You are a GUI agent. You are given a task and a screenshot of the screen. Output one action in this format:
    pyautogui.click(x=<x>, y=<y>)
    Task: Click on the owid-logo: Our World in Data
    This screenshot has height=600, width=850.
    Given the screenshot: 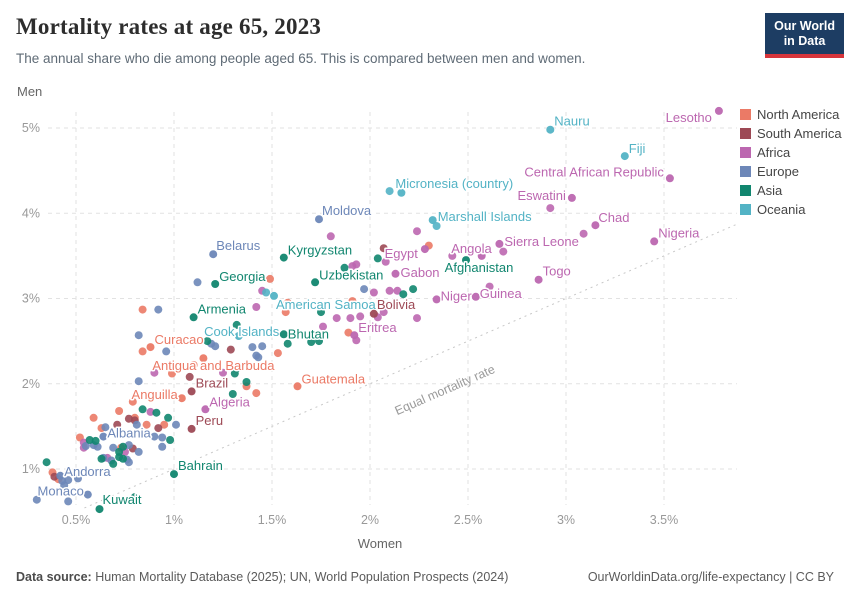 What is the action you would take?
    pyautogui.click(x=804, y=35)
    